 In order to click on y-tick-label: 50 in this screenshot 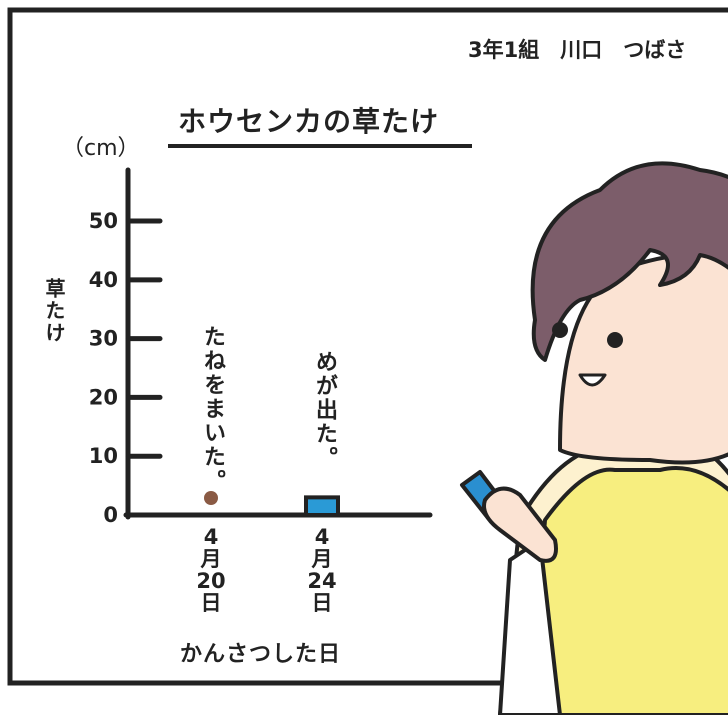, I will do `click(103, 221)`.